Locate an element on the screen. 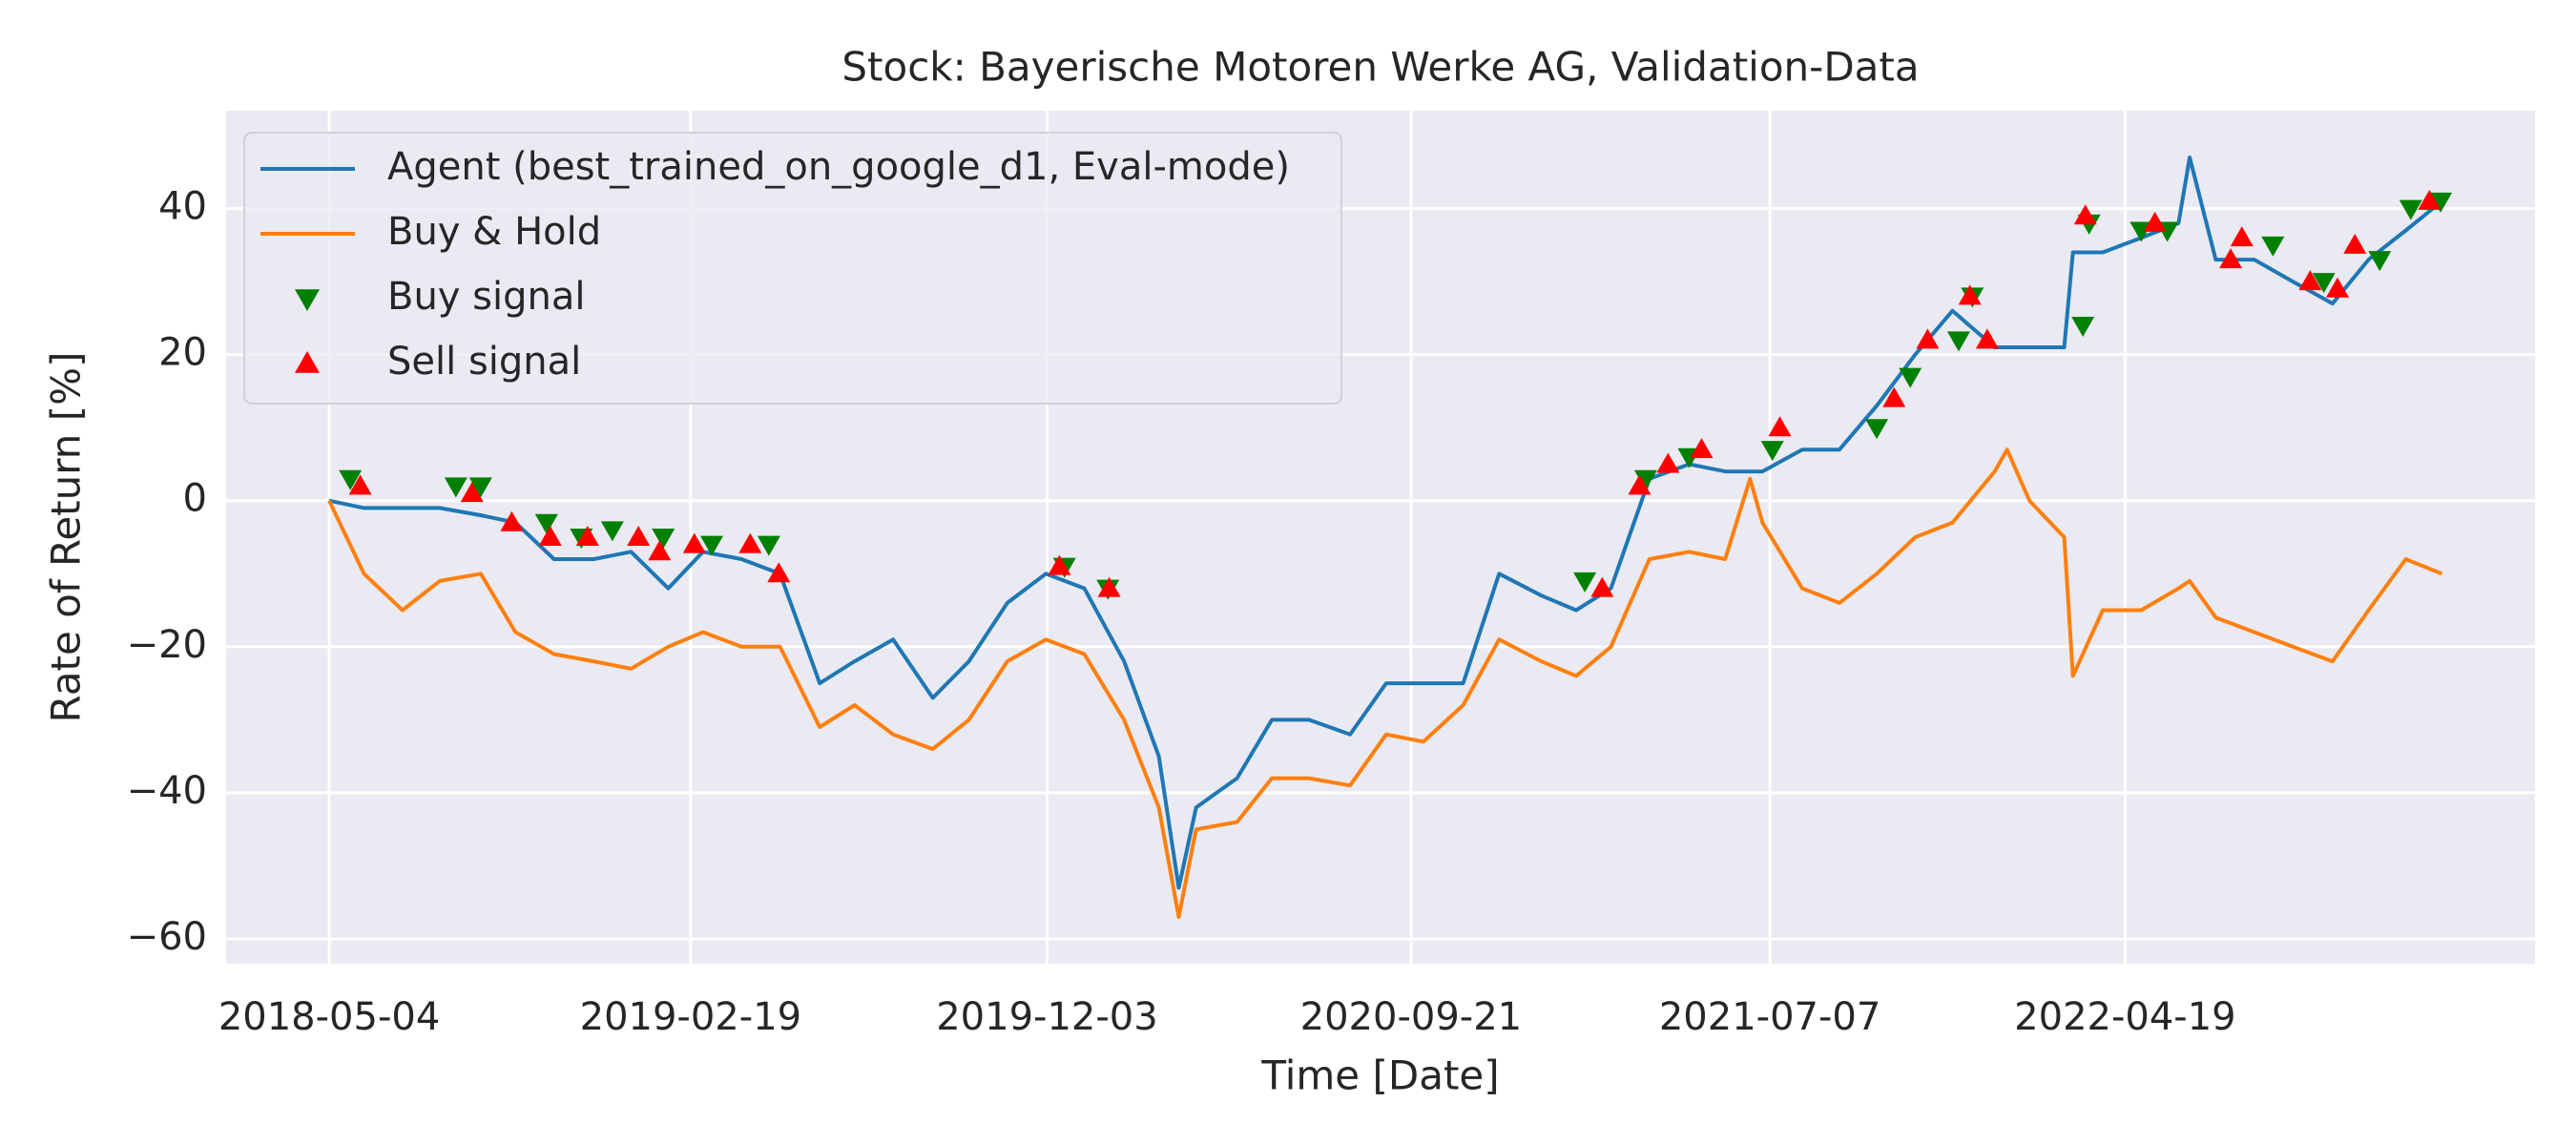  y-axis-label: Rate of Return [%] is located at coordinates (66, 537).